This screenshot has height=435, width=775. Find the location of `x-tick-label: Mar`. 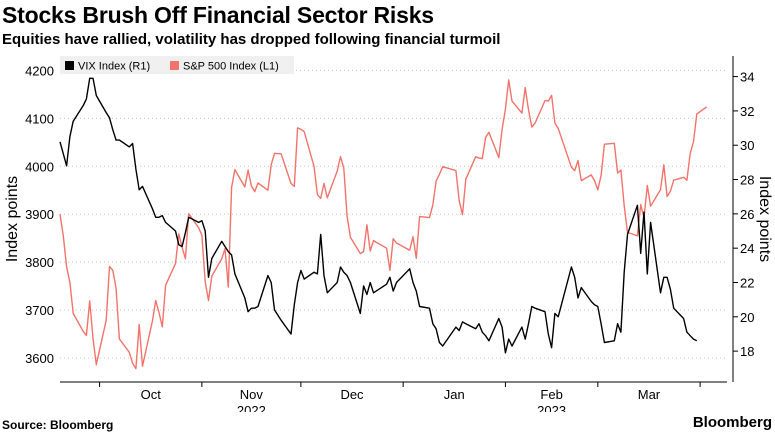

x-tick-label: Mar is located at coordinates (649, 394).